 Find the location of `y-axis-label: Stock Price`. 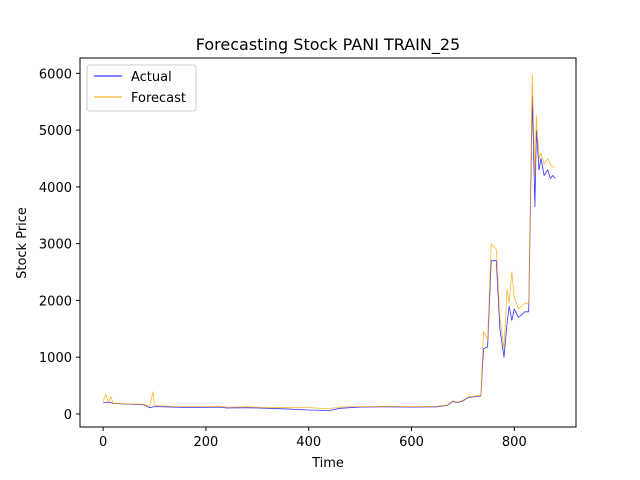

y-axis-label: Stock Price is located at coordinates (22, 243).